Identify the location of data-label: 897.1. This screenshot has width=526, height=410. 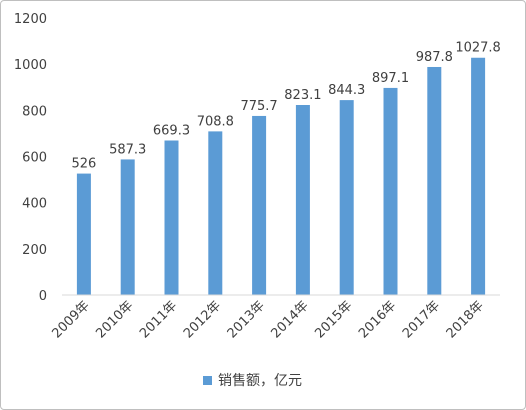
(390, 78).